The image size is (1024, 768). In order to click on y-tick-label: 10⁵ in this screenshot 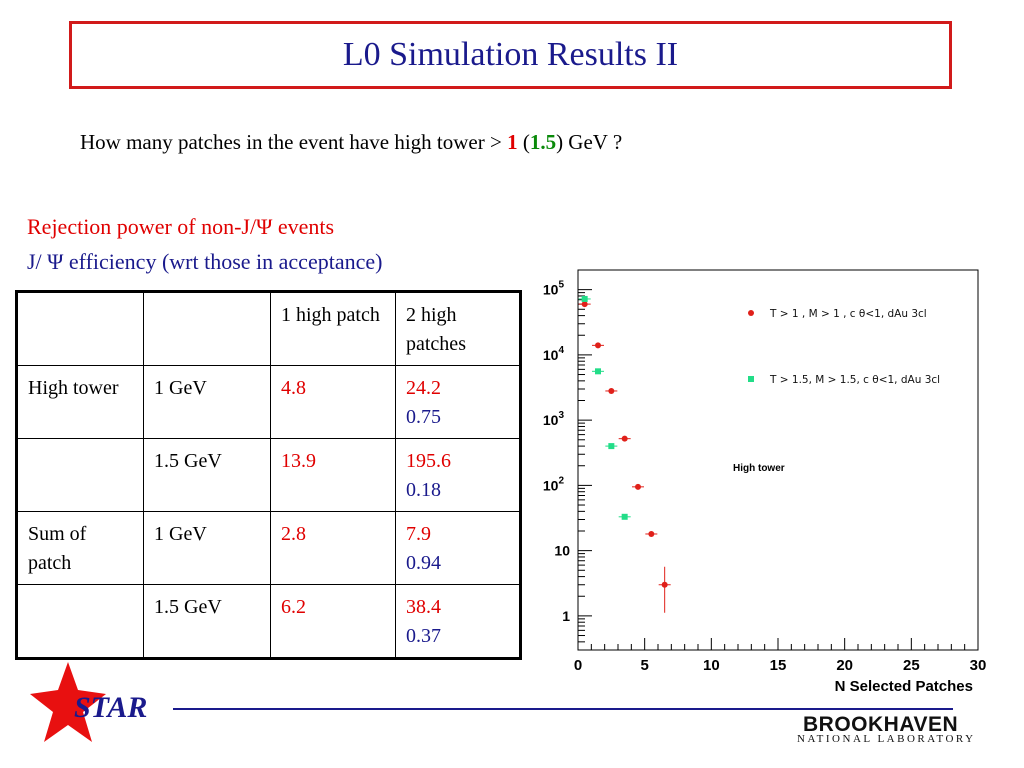, I will do `click(554, 289)`.